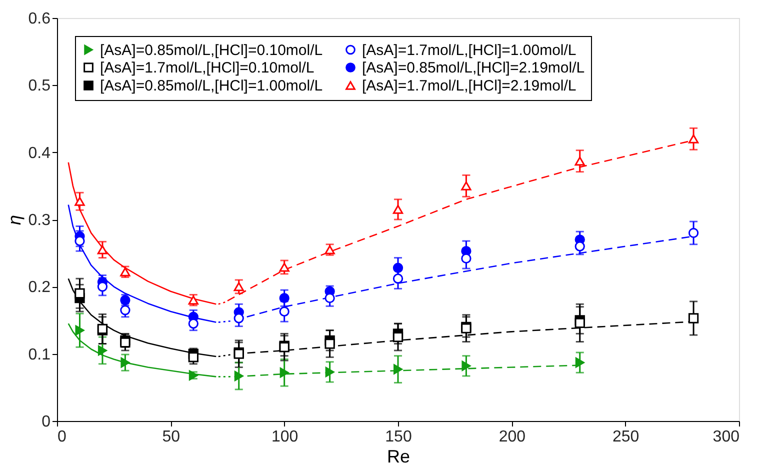  I want to click on legend-label: [AsA]=1.7mol/L,[HCl]=0.10mol/L, so click(207, 68).